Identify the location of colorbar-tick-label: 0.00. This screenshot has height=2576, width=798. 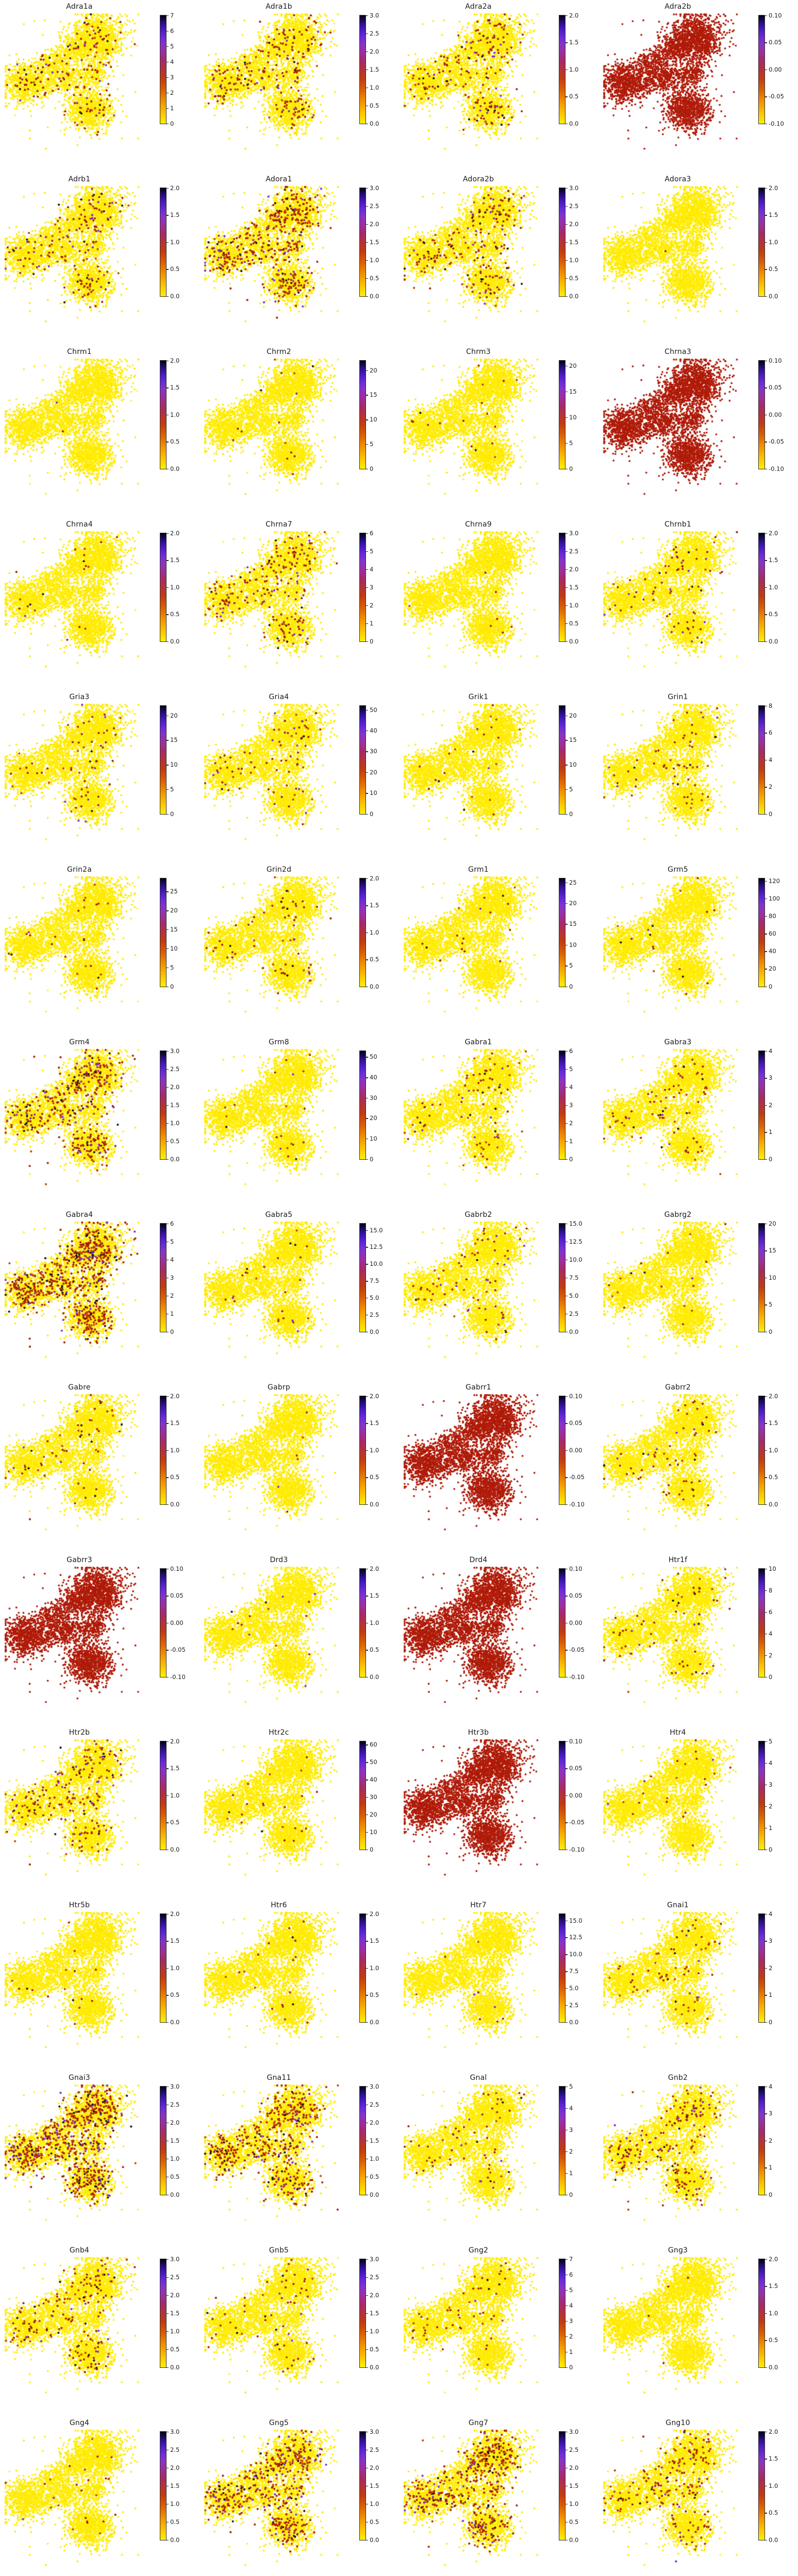
(576, 1450).